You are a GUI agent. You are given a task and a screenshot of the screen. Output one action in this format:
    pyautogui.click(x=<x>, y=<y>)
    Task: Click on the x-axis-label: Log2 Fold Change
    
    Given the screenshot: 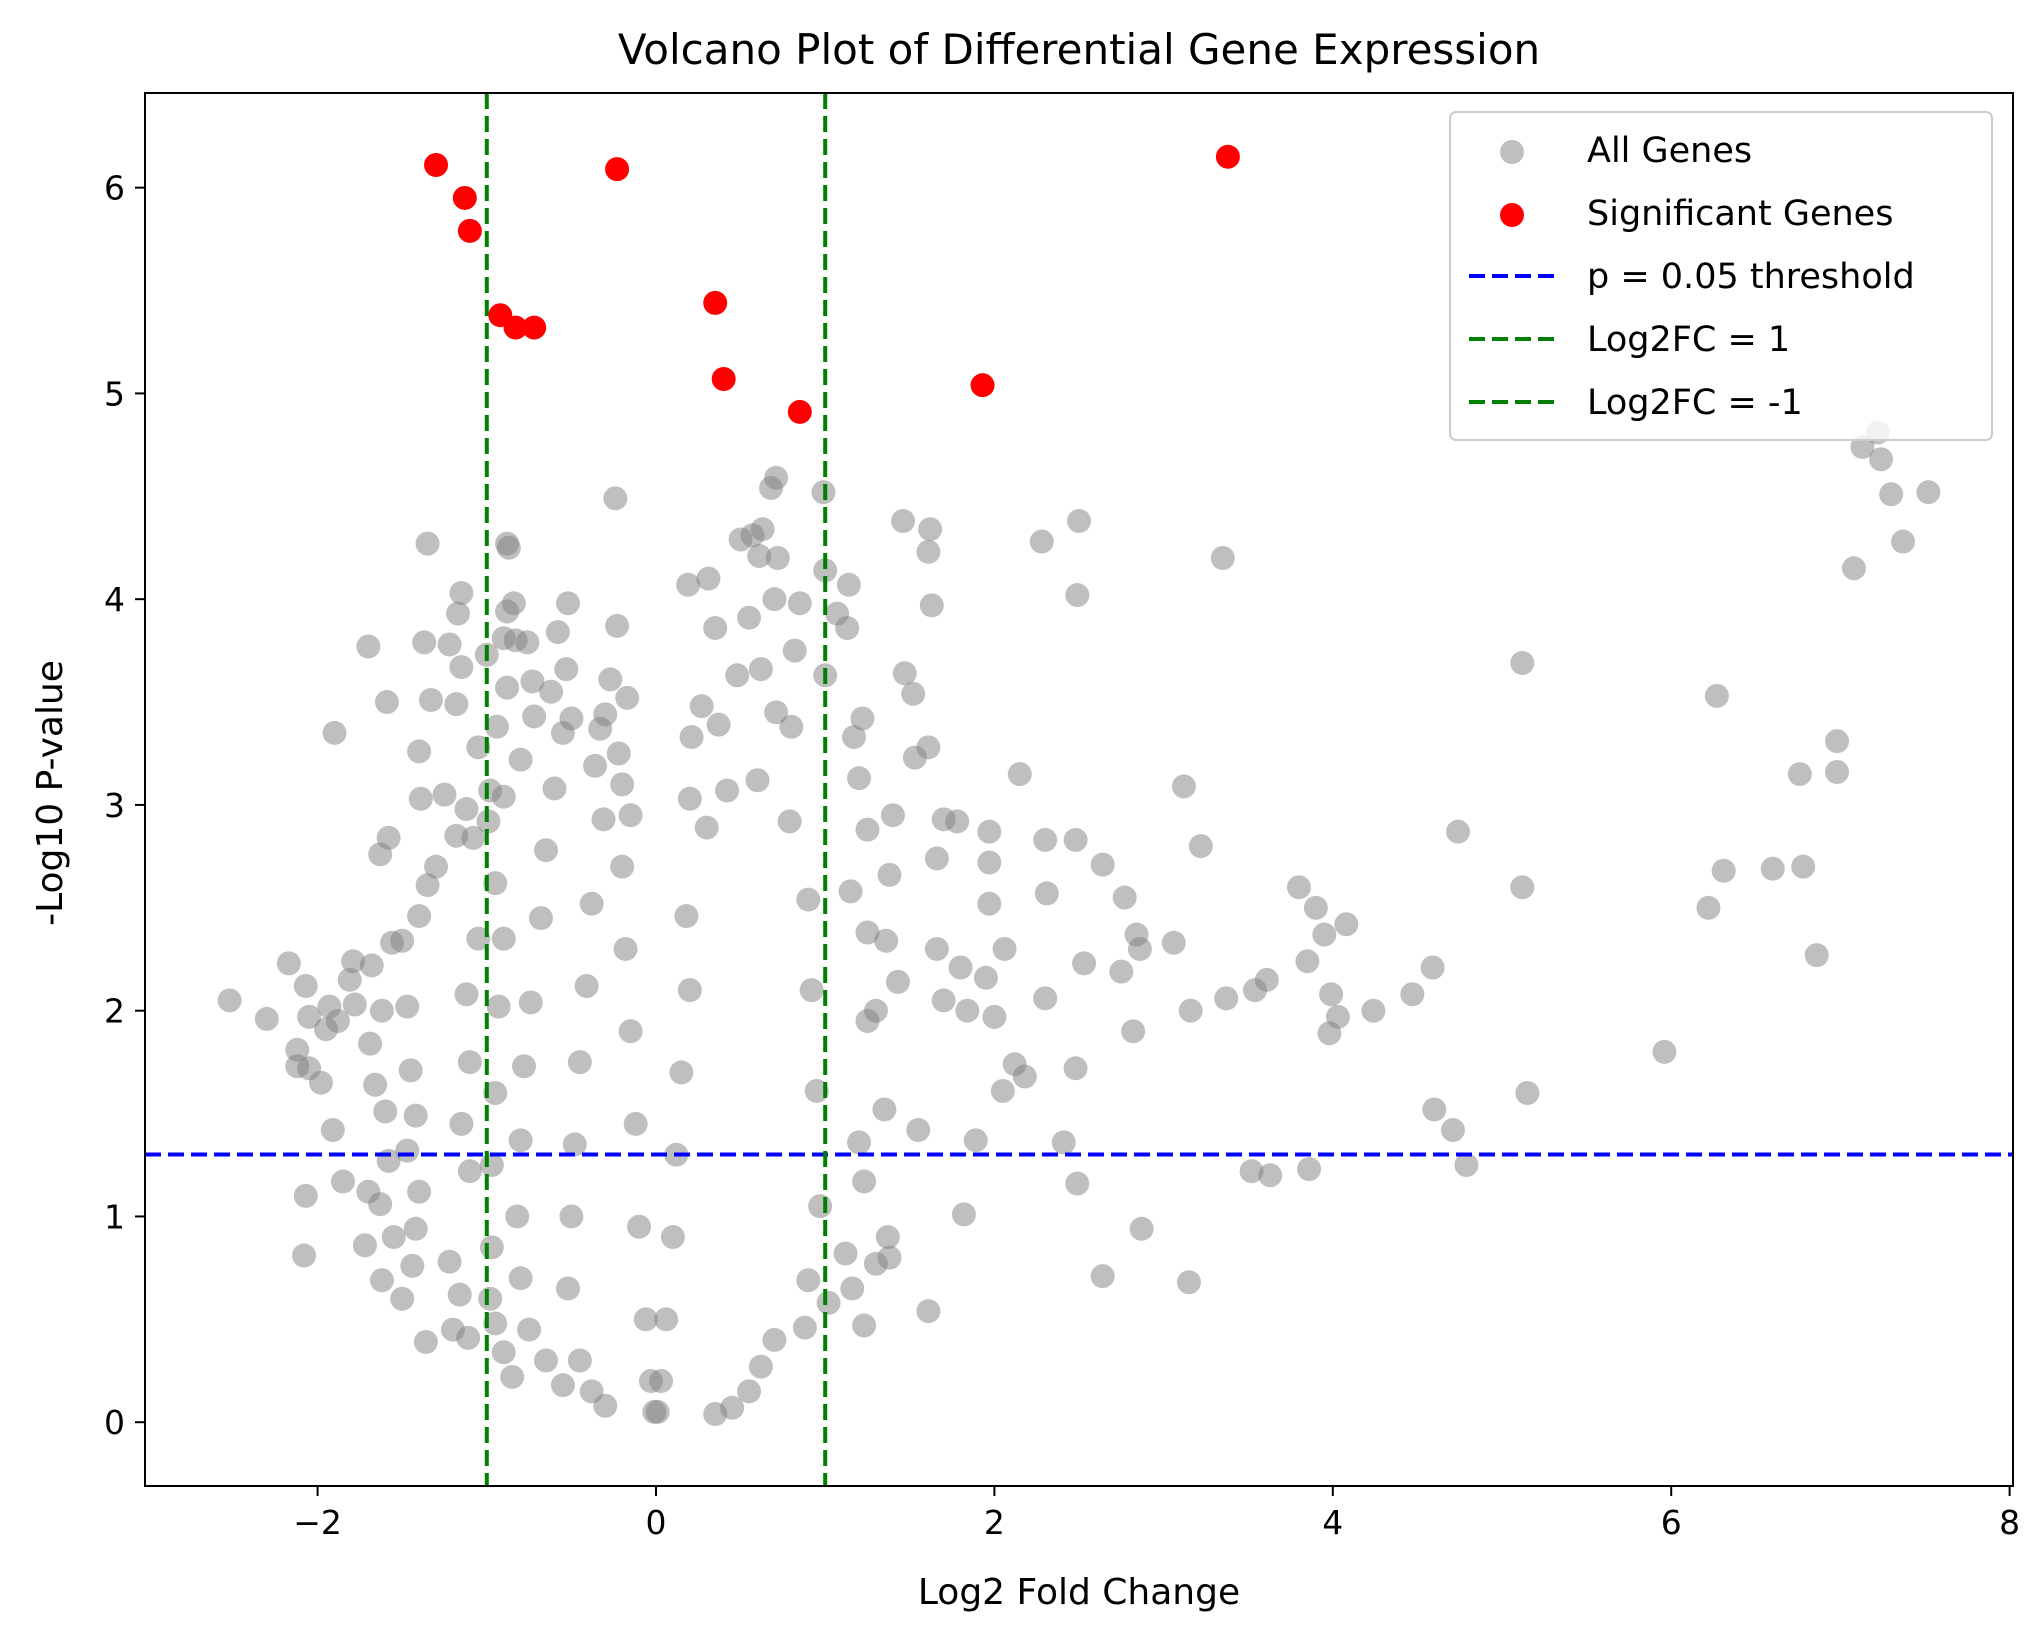 What is the action you would take?
    pyautogui.click(x=1079, y=1592)
    